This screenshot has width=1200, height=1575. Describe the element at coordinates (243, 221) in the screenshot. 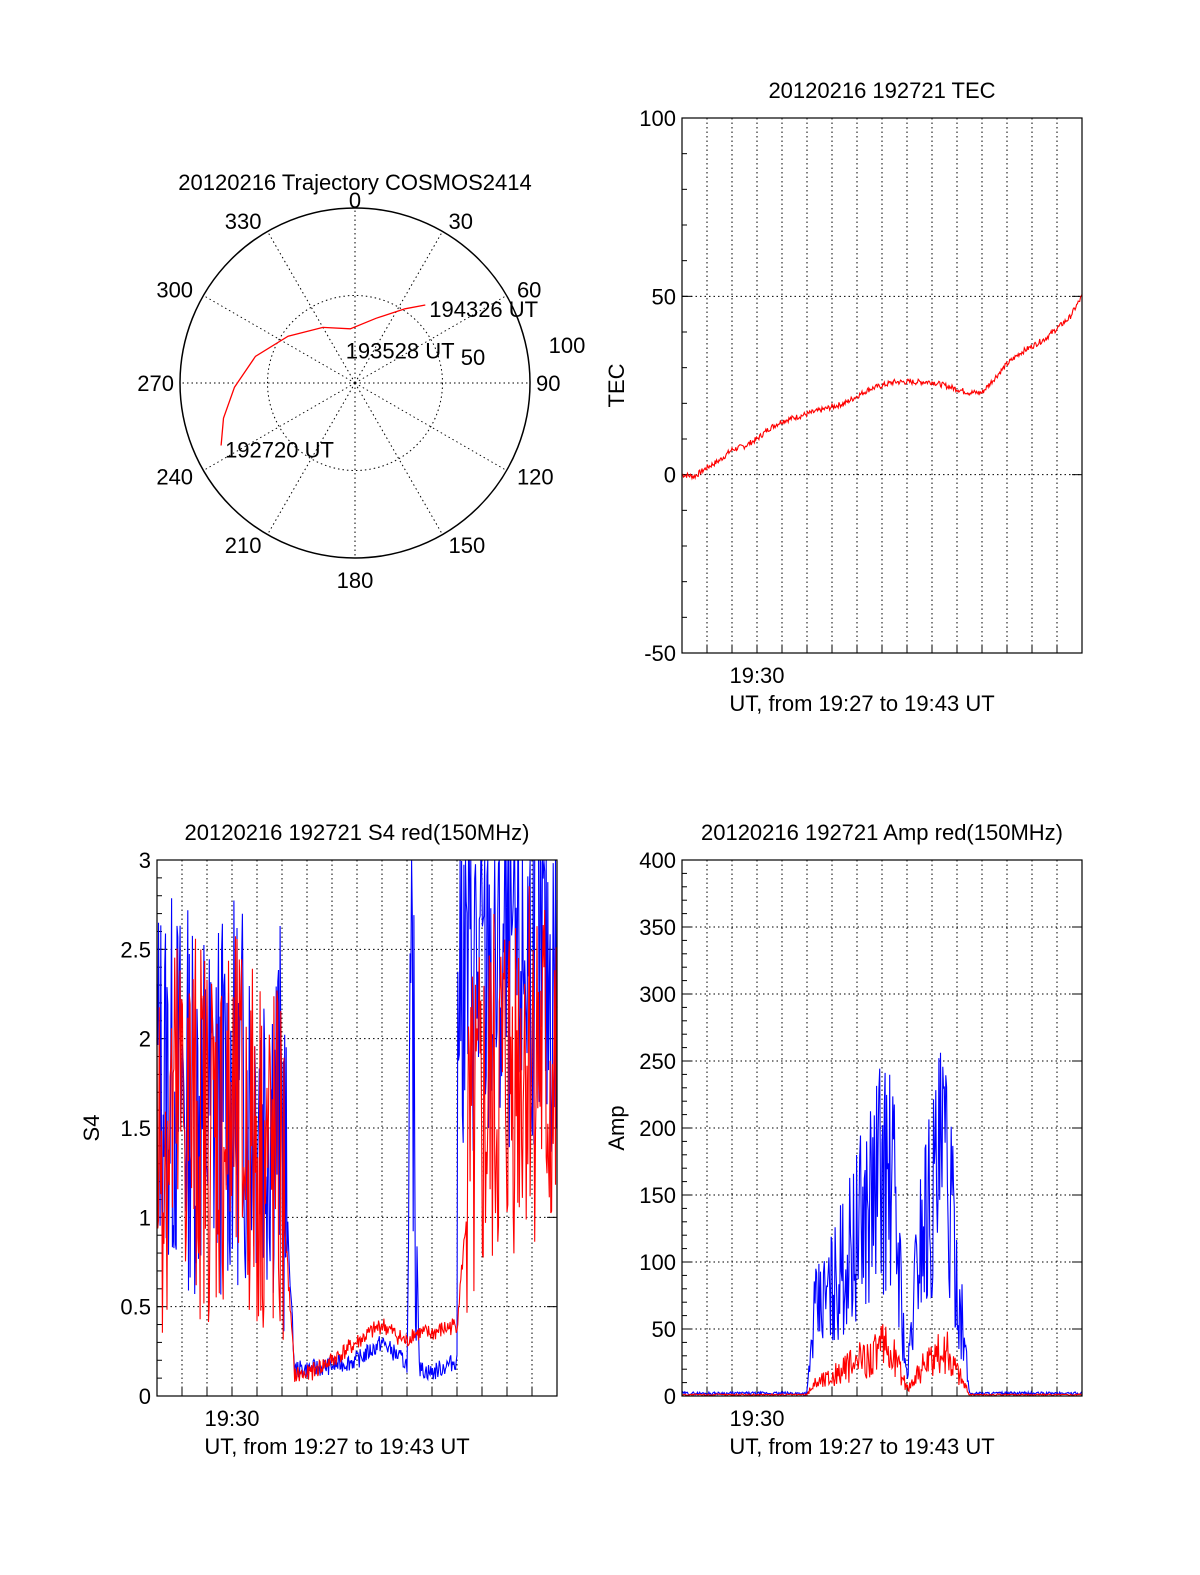

I see `azimuth-label-330: 330` at that location.